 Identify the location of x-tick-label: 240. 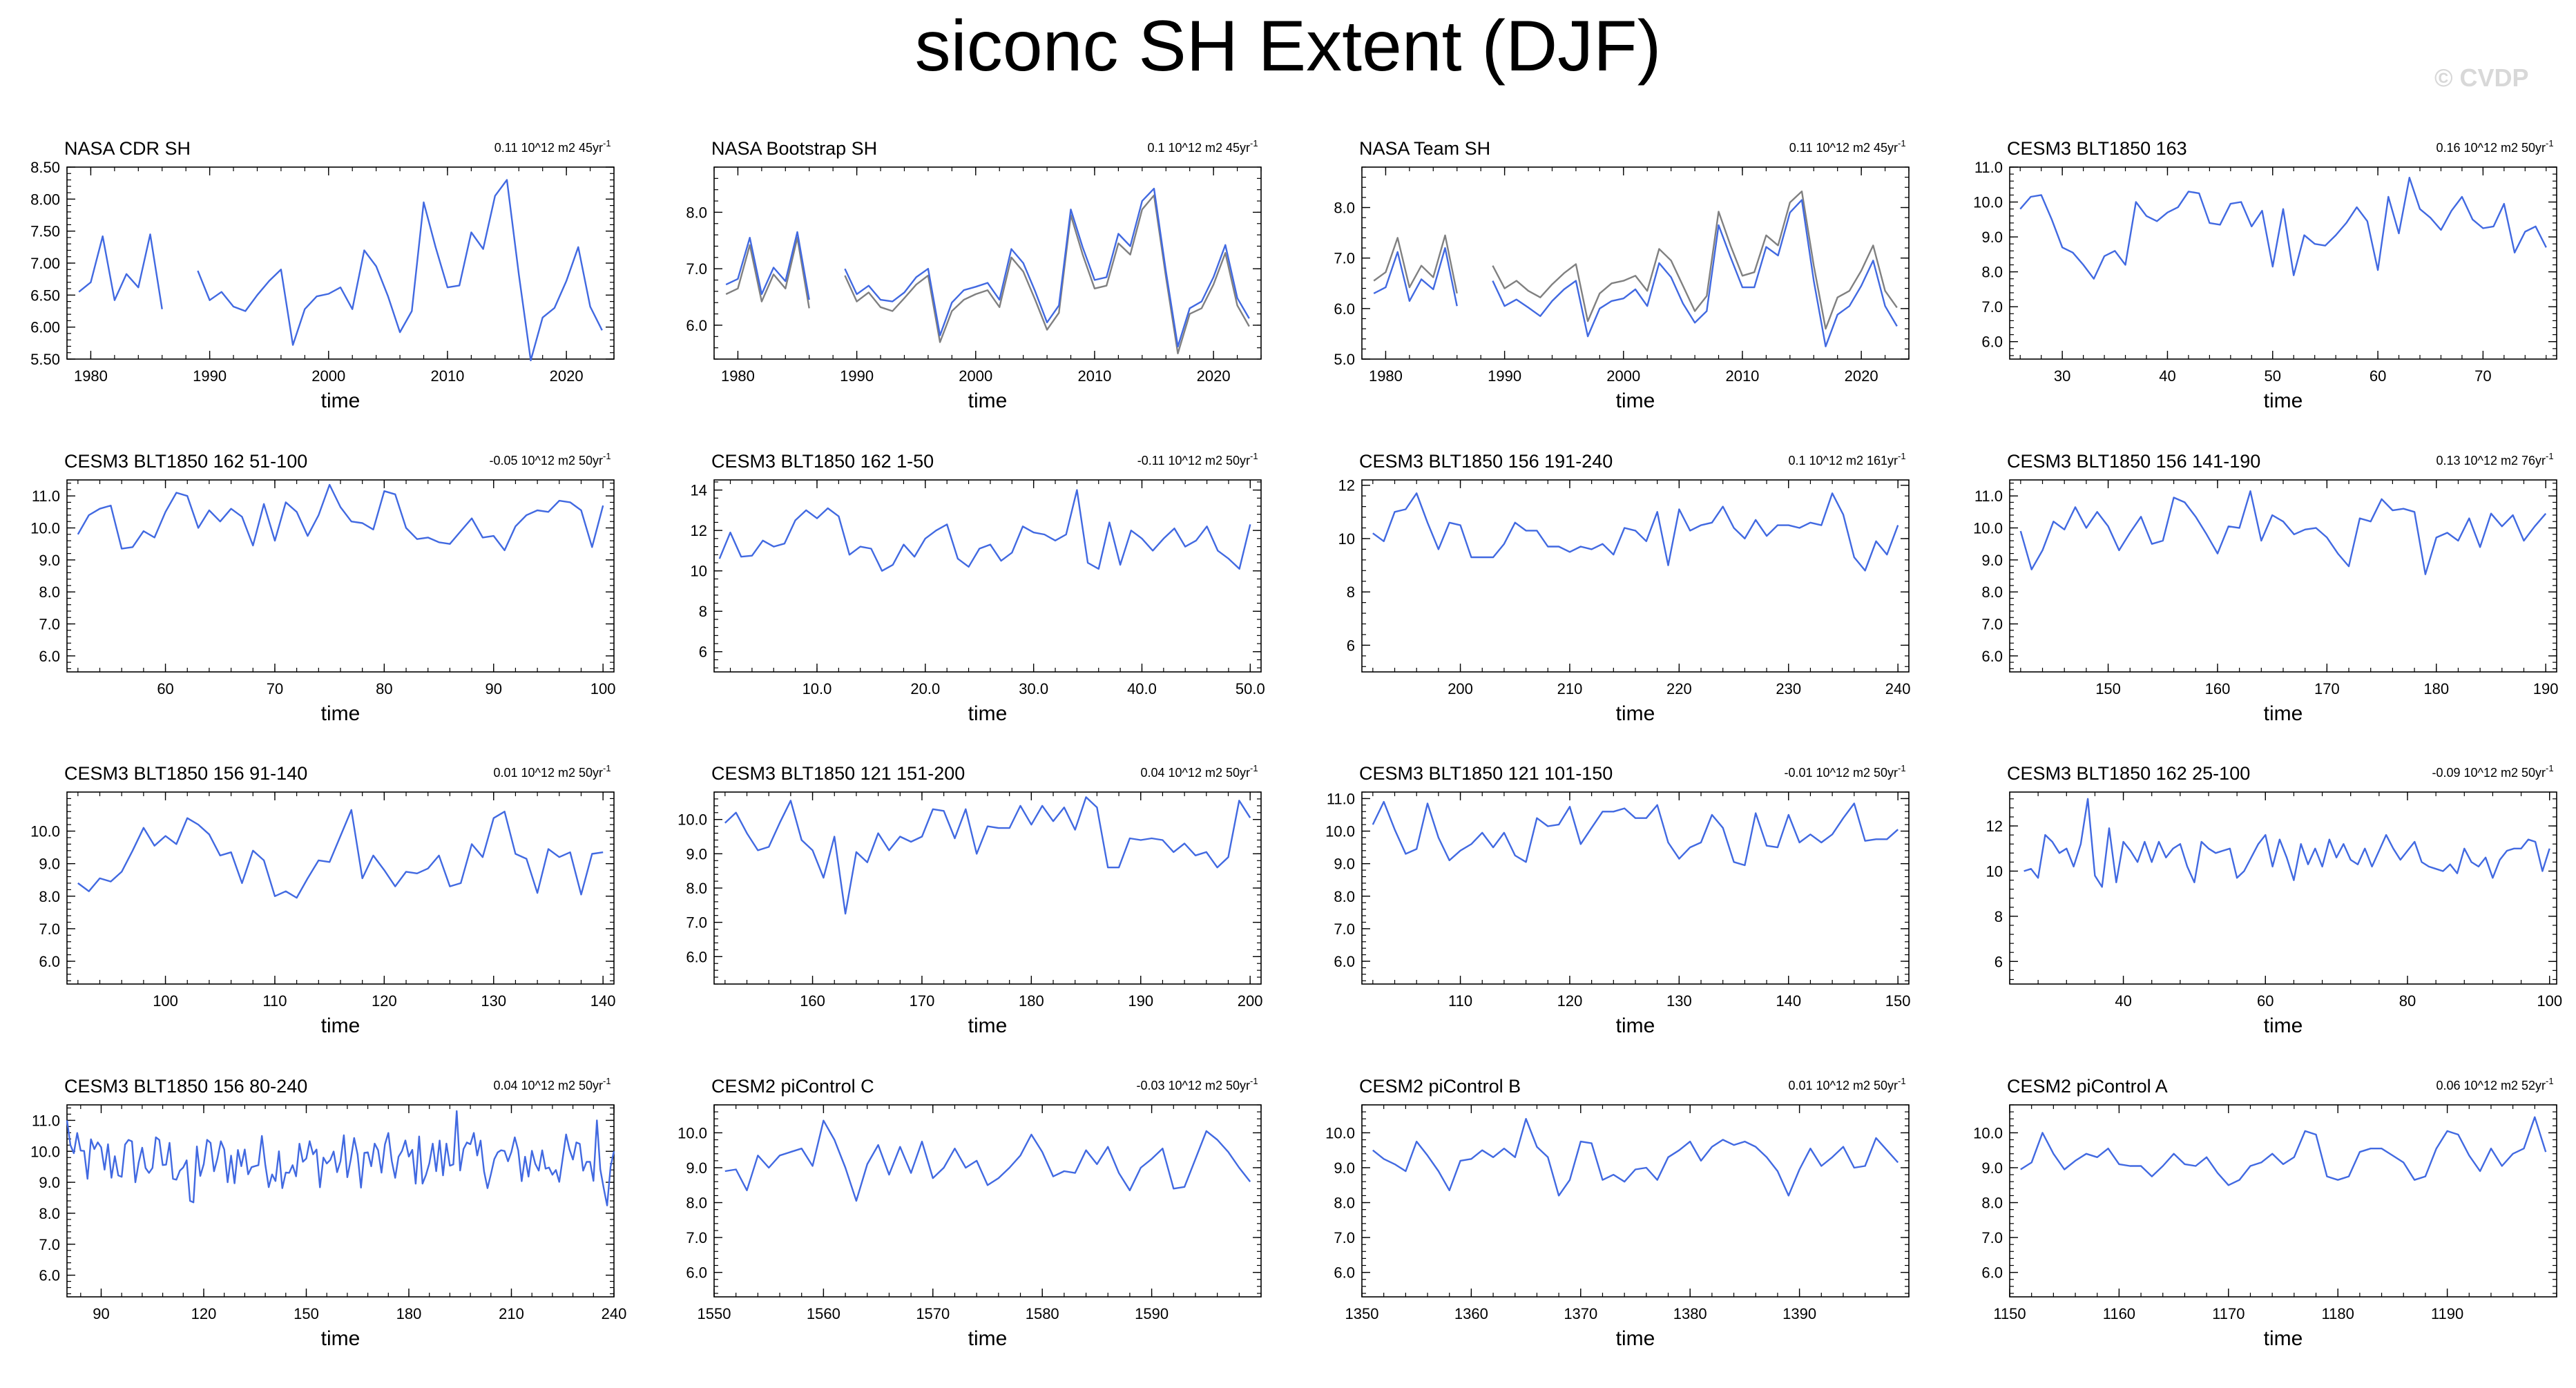
(1898, 688).